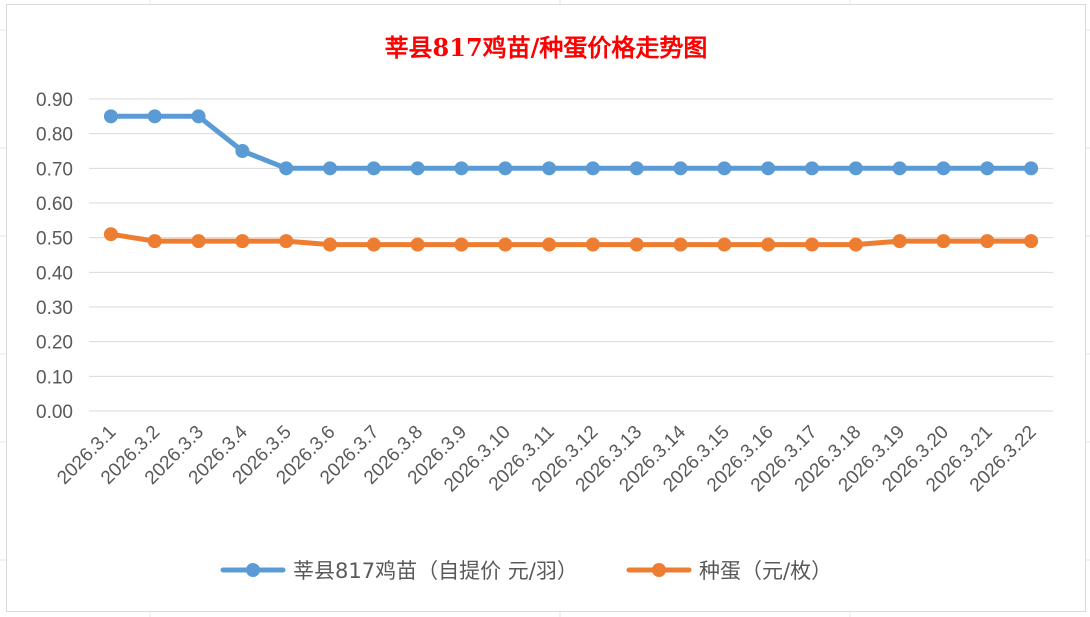 This screenshot has height=617, width=1090. What do you see at coordinates (435, 571) in the screenshot?
I see `legend-label: 莘县817鸡苗（自提价 元/羽）` at bounding box center [435, 571].